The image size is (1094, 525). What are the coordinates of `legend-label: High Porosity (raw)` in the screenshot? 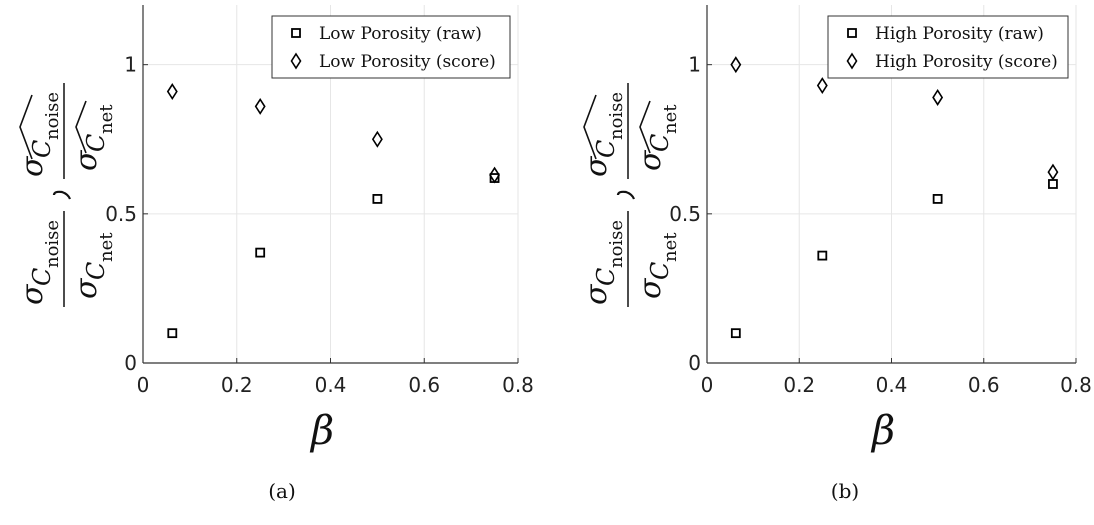 It's located at (959, 34).